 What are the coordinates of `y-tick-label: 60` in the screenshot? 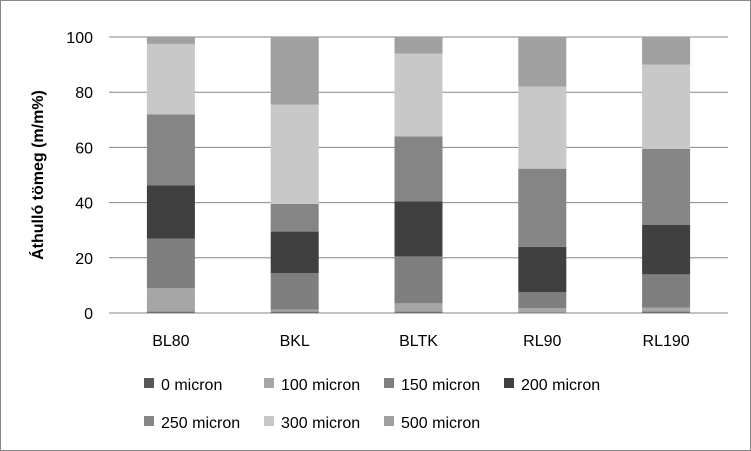 It's located at (84, 148).